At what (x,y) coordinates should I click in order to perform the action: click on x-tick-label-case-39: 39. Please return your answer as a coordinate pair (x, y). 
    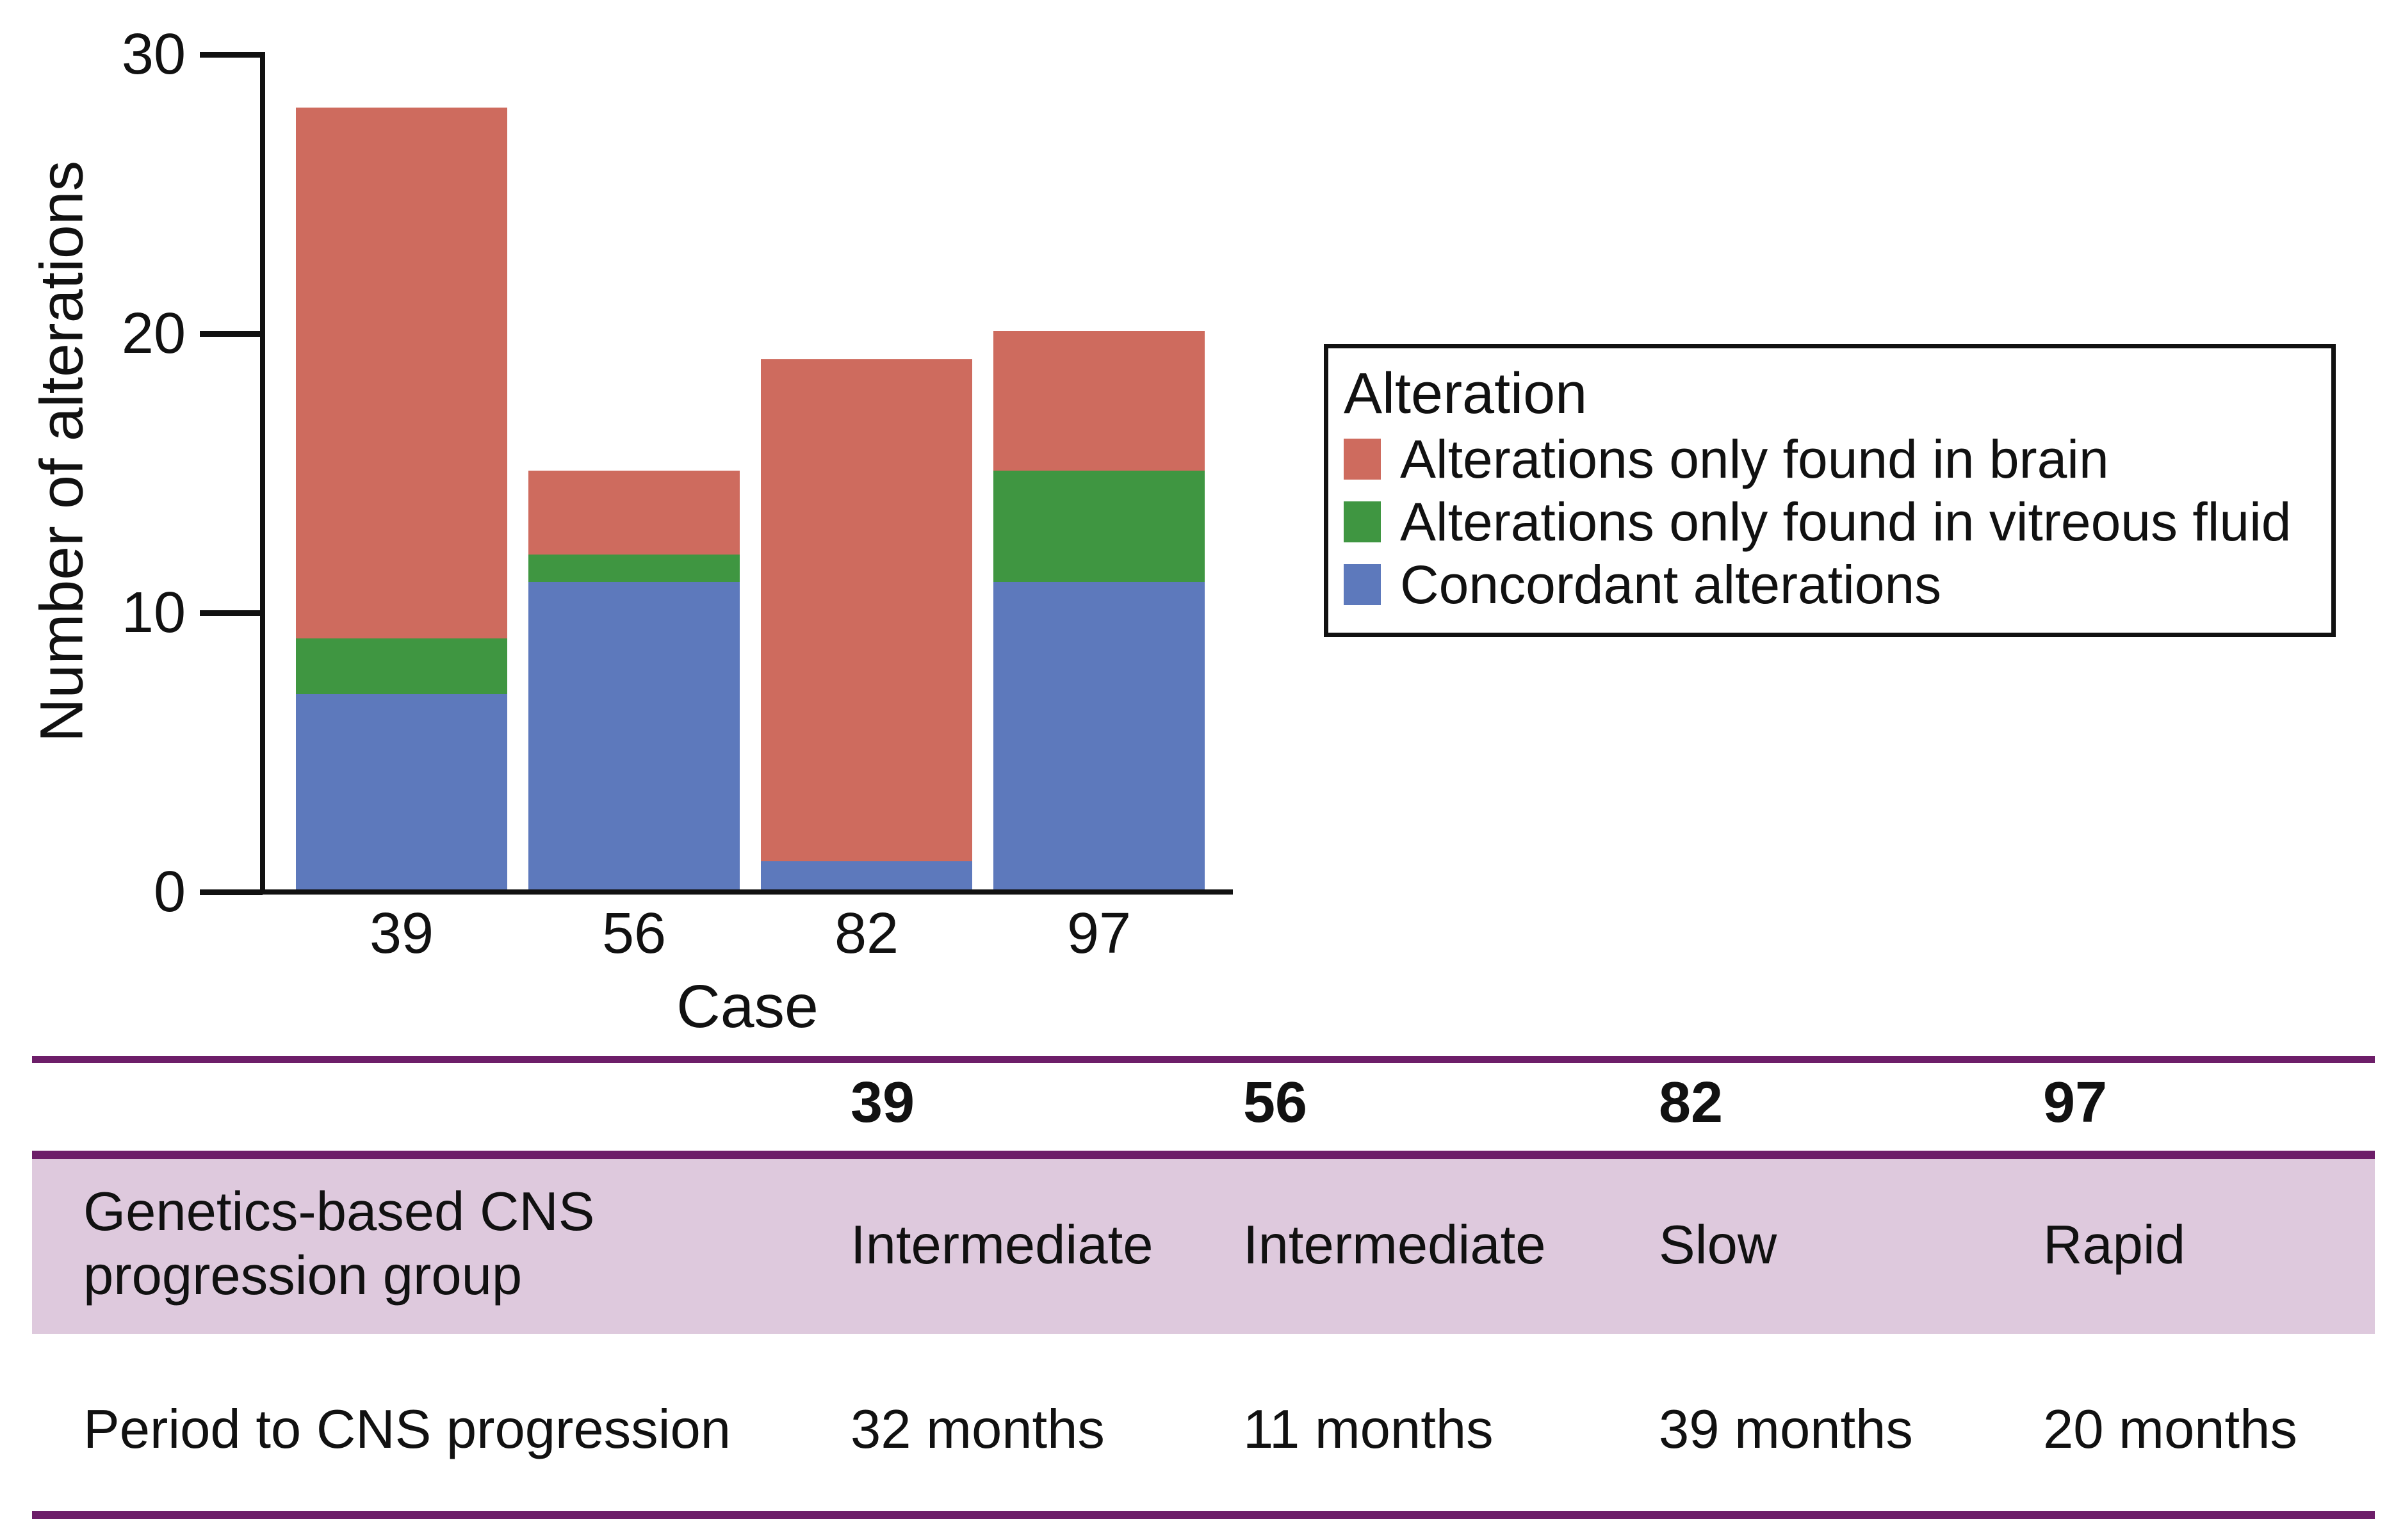
    Looking at the image, I should click on (402, 934).